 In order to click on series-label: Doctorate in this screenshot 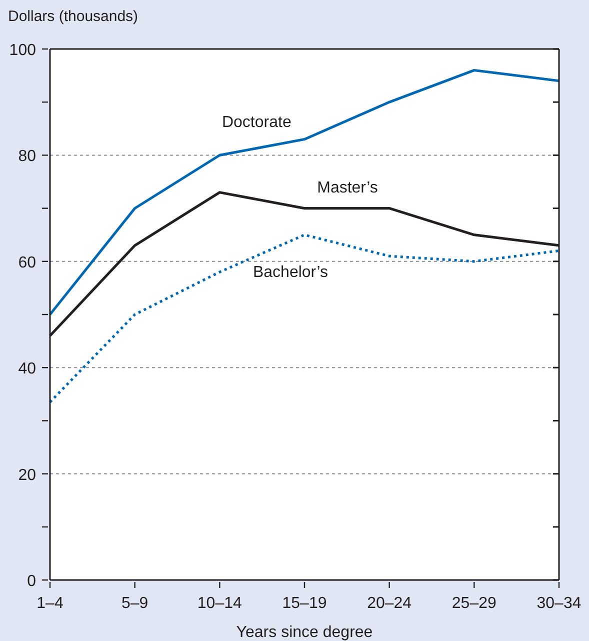, I will do `click(257, 123)`.